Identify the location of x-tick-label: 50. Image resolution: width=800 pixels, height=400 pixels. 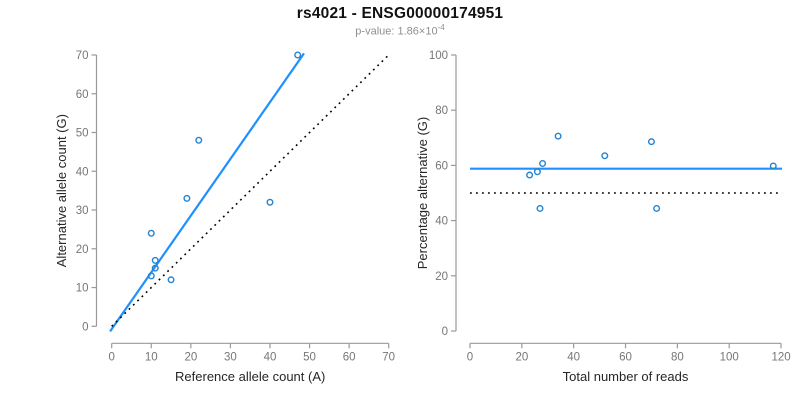
(309, 357).